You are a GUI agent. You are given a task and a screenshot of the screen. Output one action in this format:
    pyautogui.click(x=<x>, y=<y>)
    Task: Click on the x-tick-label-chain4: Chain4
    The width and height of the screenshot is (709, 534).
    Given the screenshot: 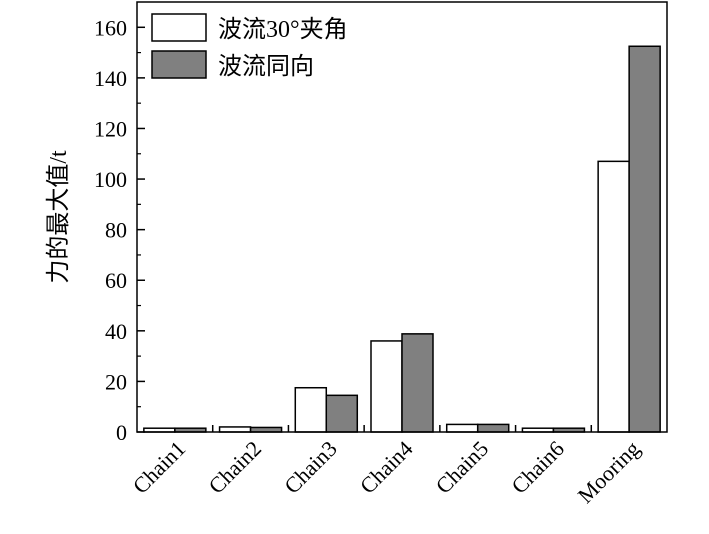 What is the action you would take?
    pyautogui.click(x=386, y=467)
    